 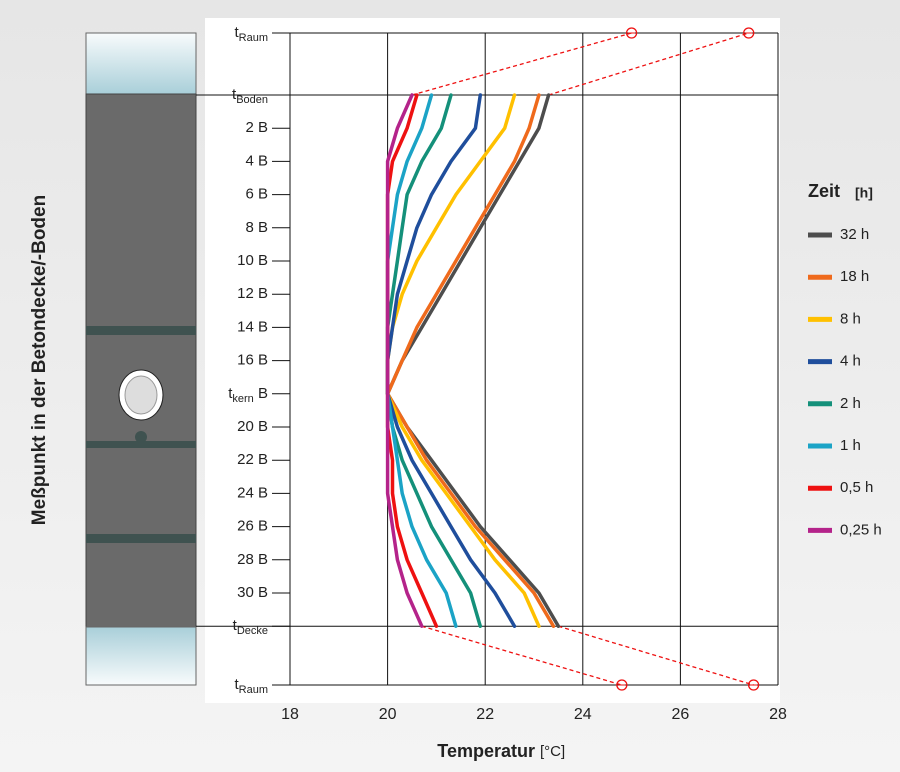 I want to click on y-tick-label: 4 B, so click(x=256, y=160).